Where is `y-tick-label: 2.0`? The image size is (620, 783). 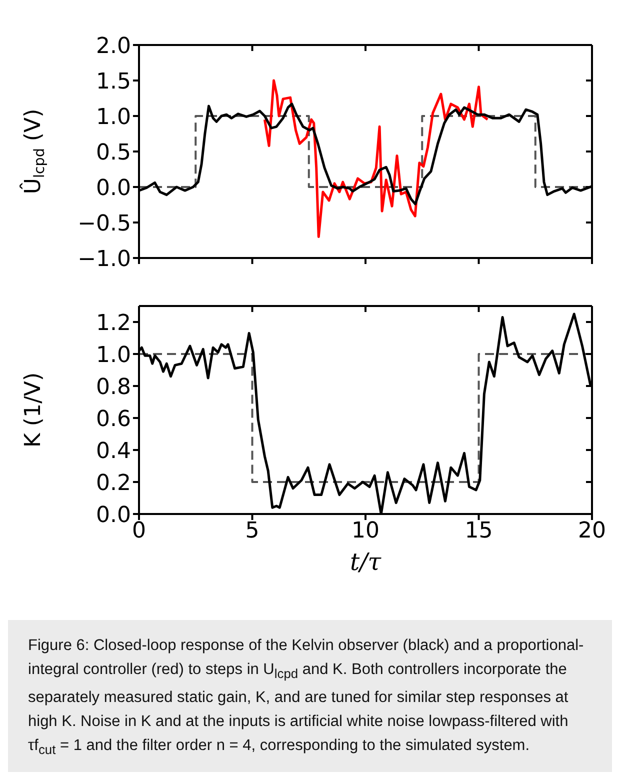 y-tick-label: 2.0 is located at coordinates (113, 46).